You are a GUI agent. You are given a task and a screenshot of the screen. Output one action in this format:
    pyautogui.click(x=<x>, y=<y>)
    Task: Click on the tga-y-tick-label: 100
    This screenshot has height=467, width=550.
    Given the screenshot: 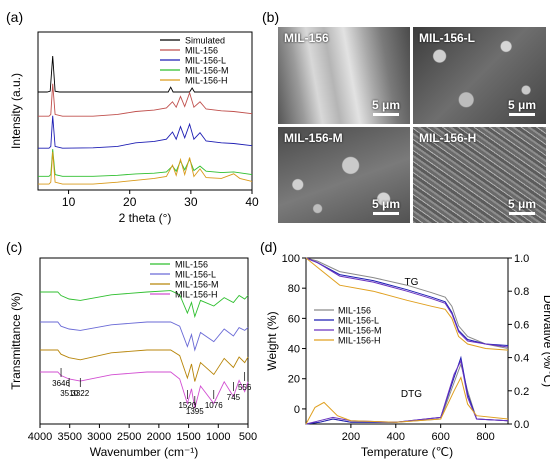 What is the action you would take?
    pyautogui.click(x=291, y=259)
    